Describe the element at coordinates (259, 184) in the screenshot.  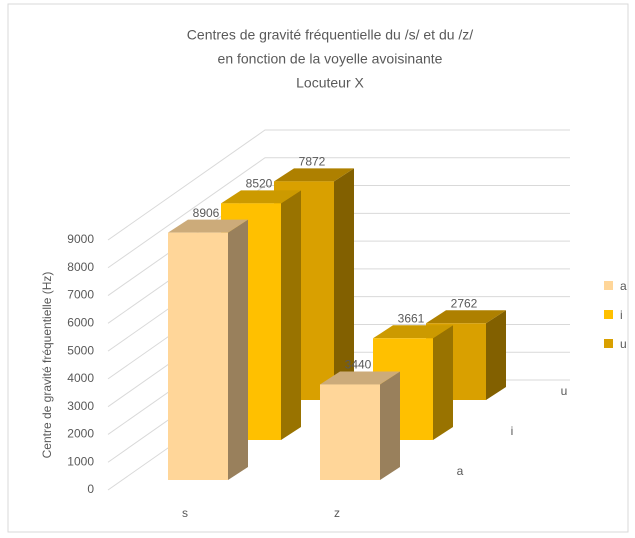
I see `data-label: 8520` at that location.